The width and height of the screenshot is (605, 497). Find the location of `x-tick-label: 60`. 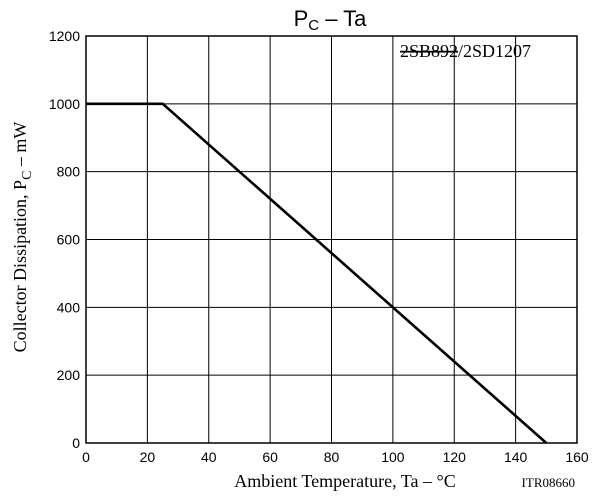

x-tick-label: 60 is located at coordinates (270, 457).